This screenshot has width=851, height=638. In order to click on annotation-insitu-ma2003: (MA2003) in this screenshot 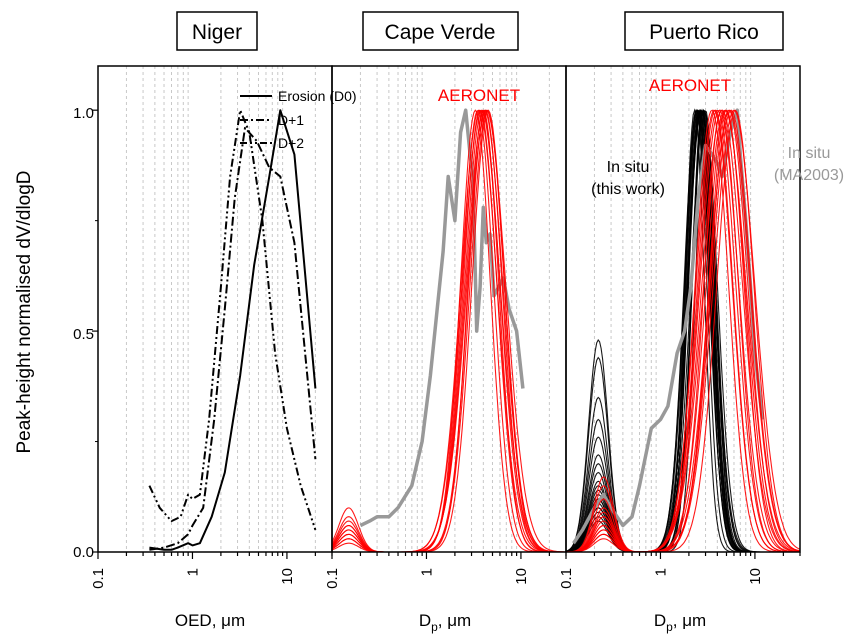, I will do `click(809, 175)`.